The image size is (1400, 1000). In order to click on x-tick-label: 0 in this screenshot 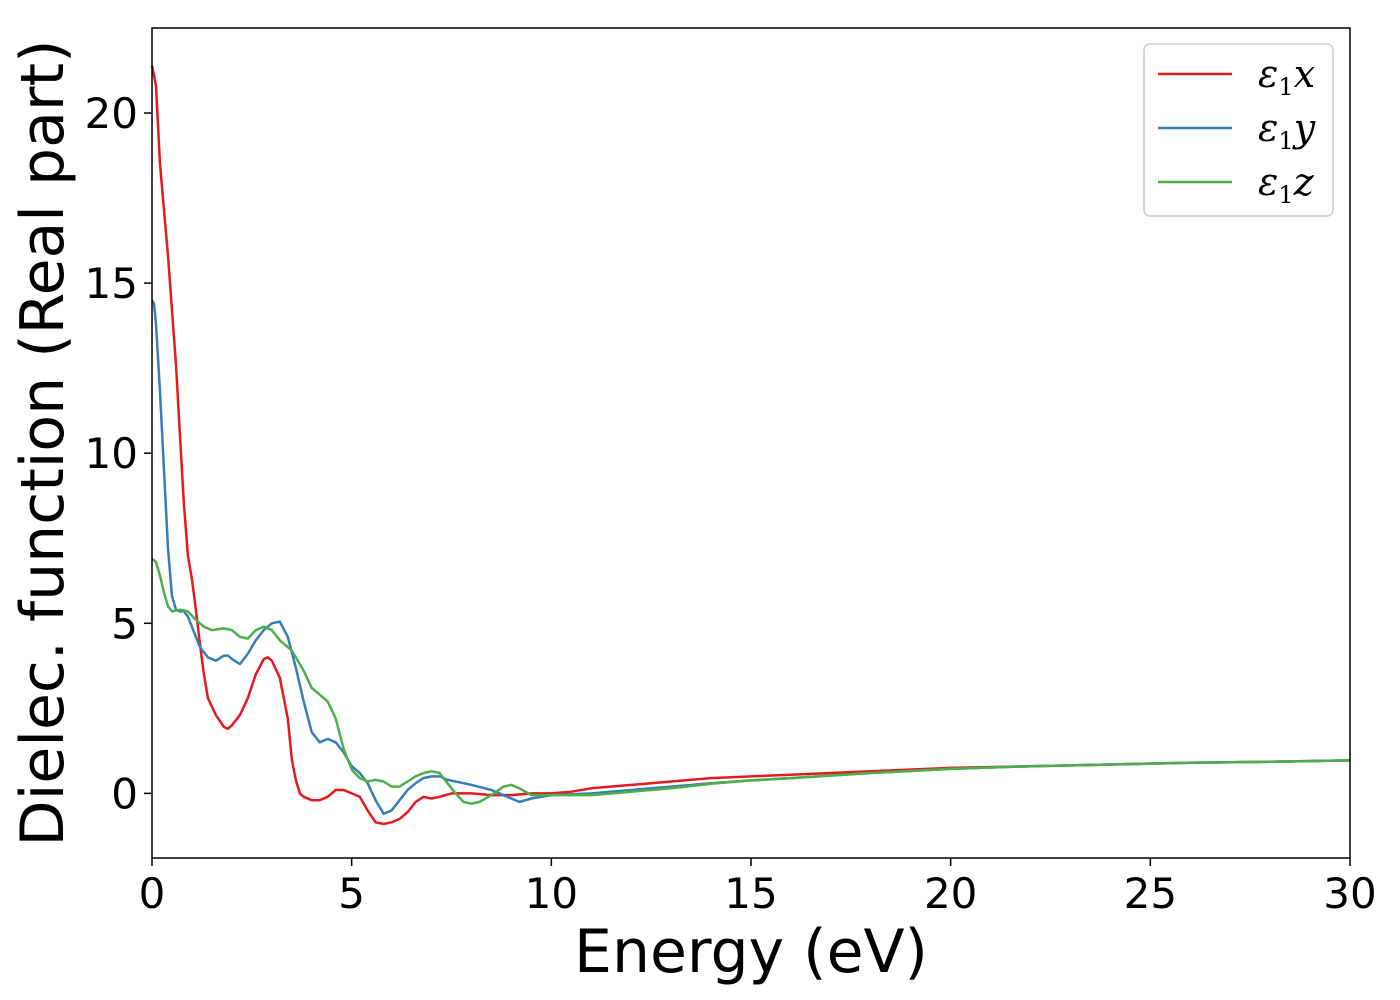, I will do `click(152, 893)`.